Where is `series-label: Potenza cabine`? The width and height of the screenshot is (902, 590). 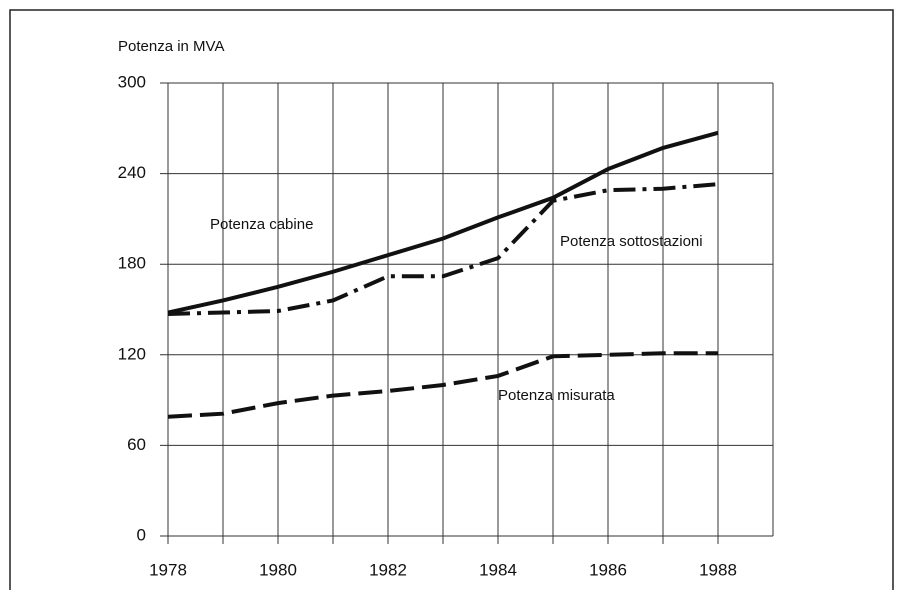 series-label: Potenza cabine is located at coordinates (261, 224).